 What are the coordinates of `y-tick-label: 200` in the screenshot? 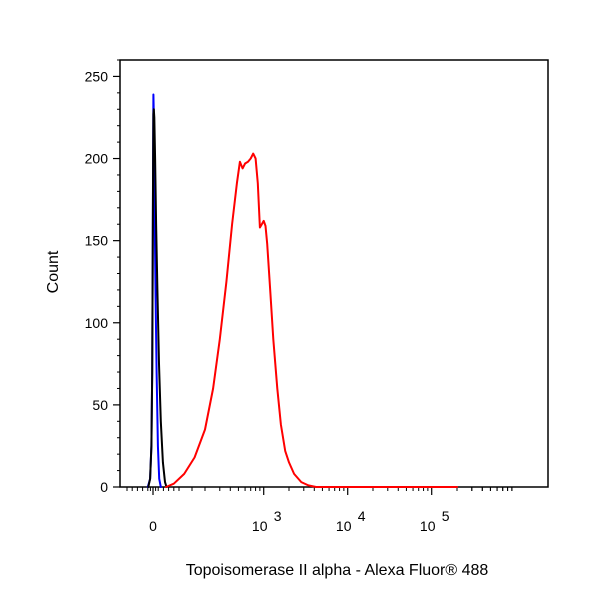 It's located at (97, 159).